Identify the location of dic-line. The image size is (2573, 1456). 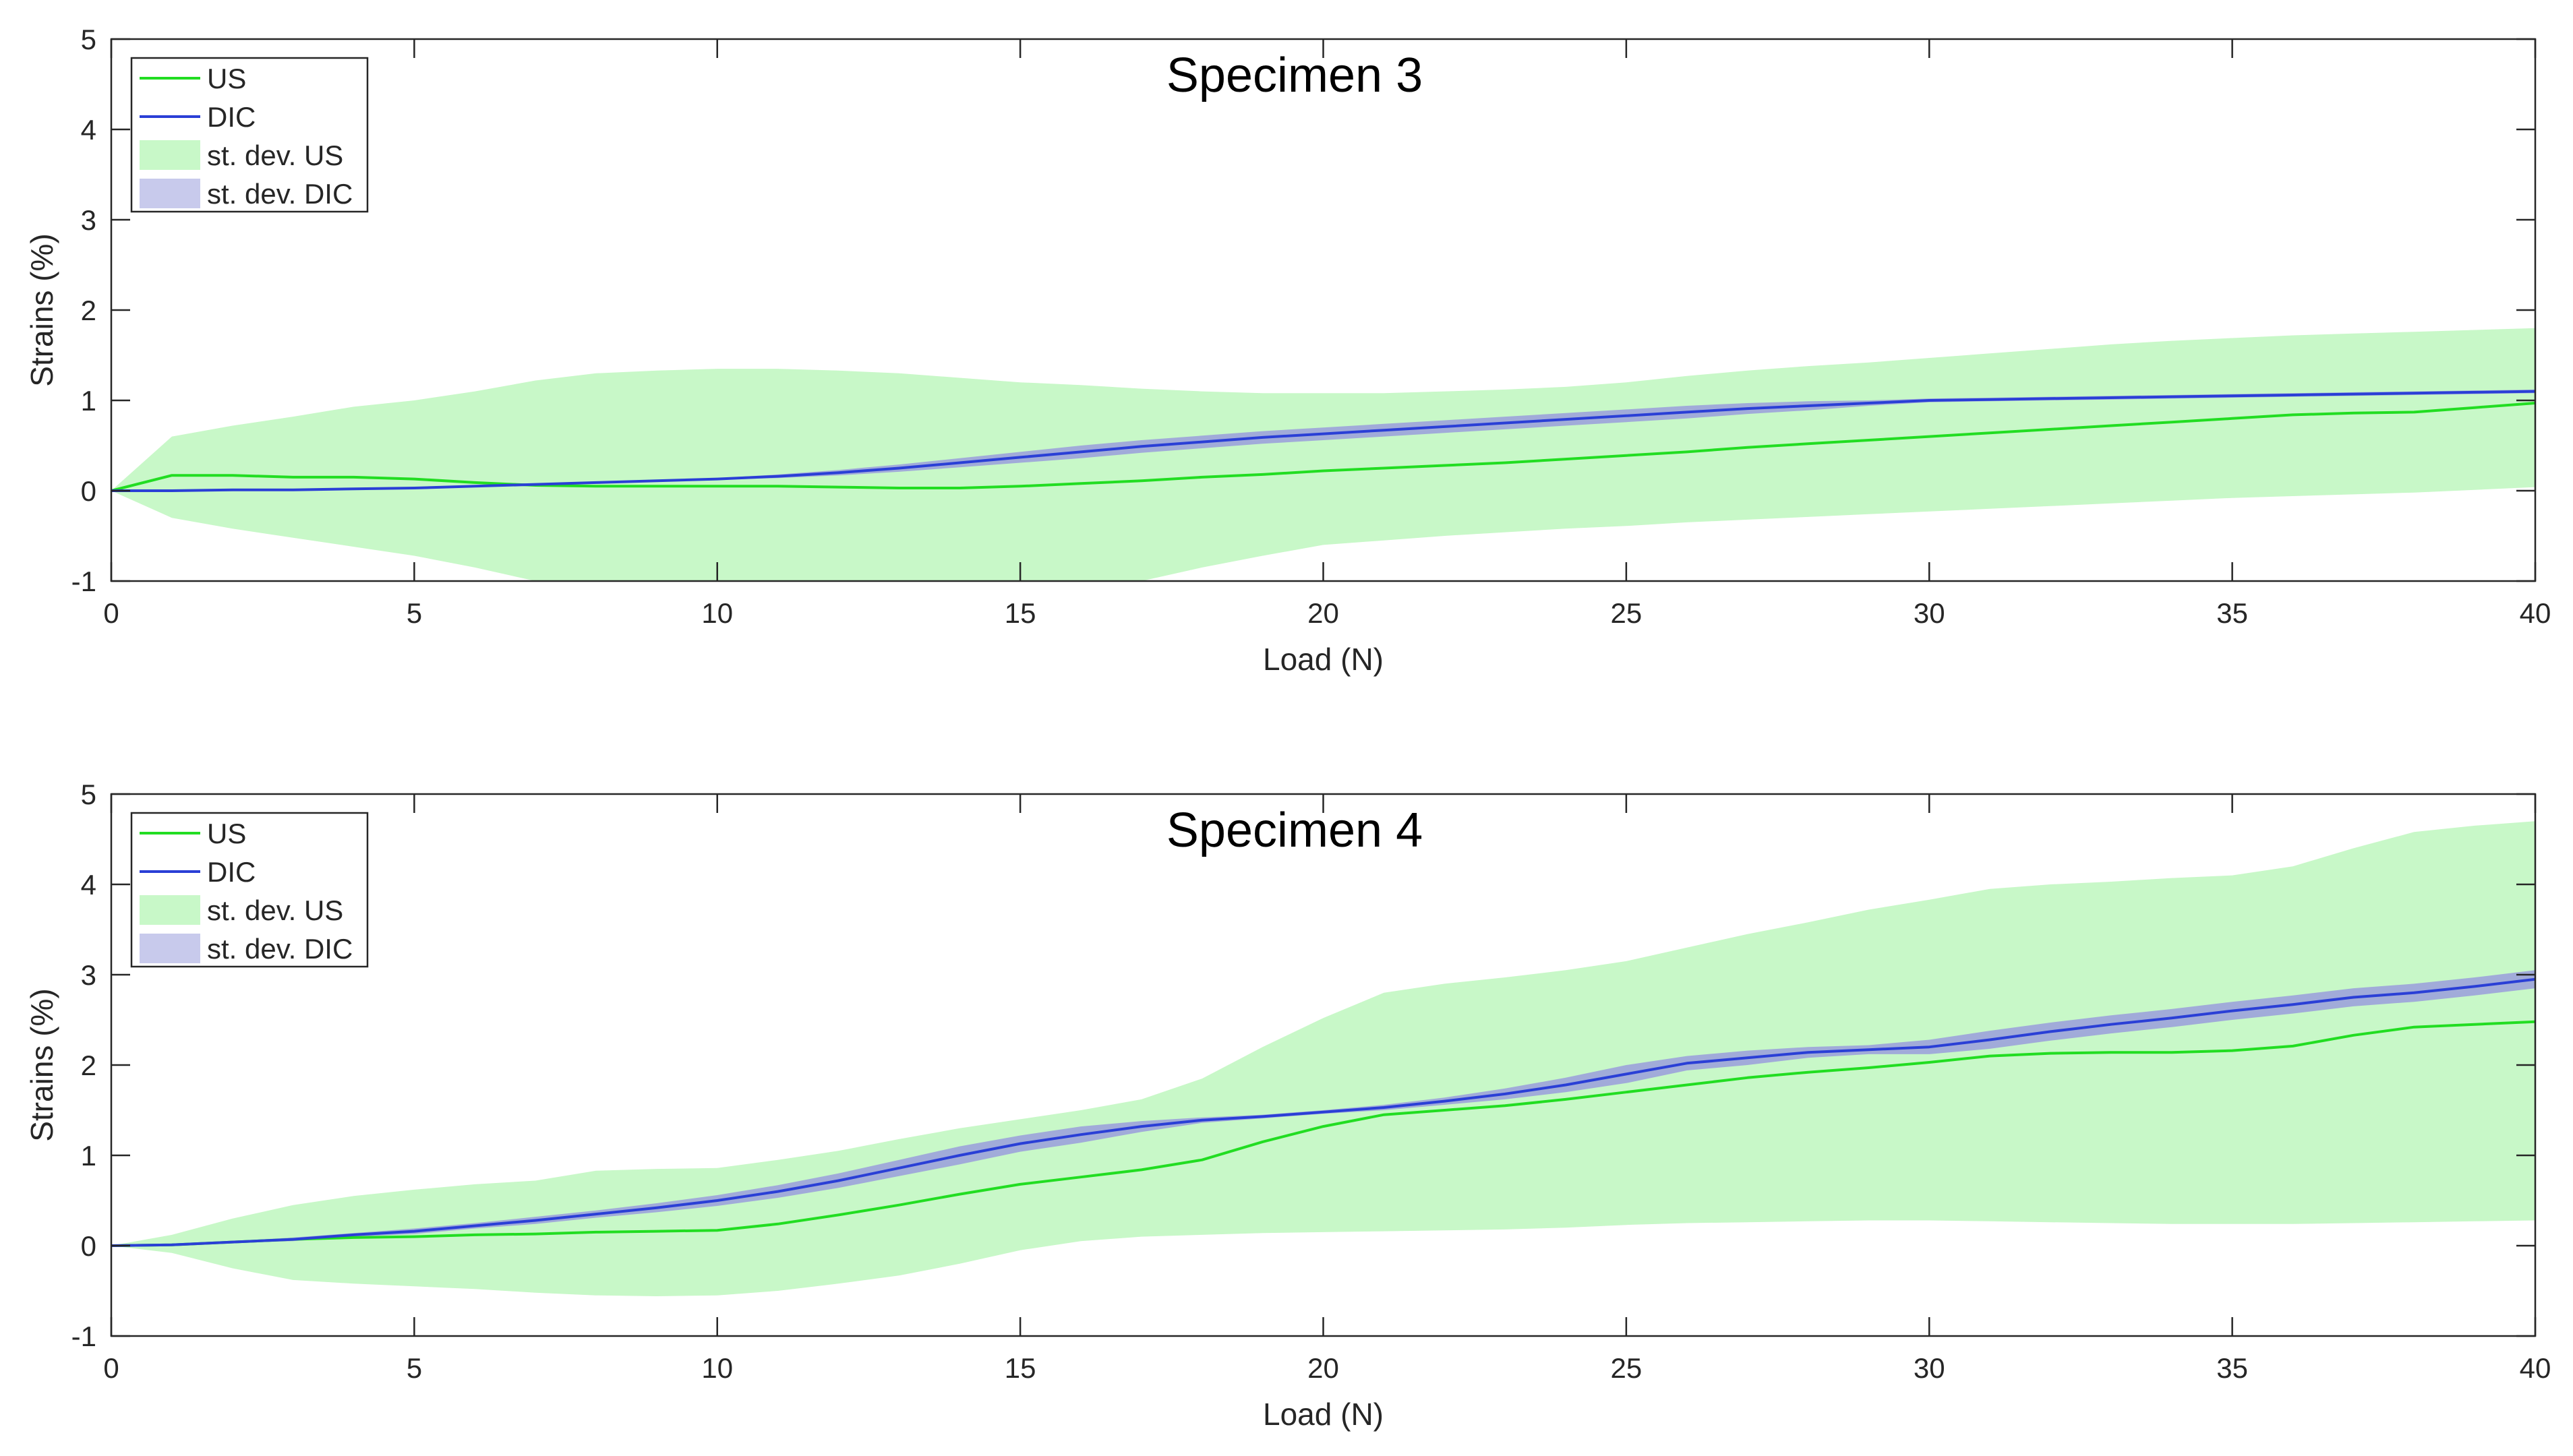
(1323, 441).